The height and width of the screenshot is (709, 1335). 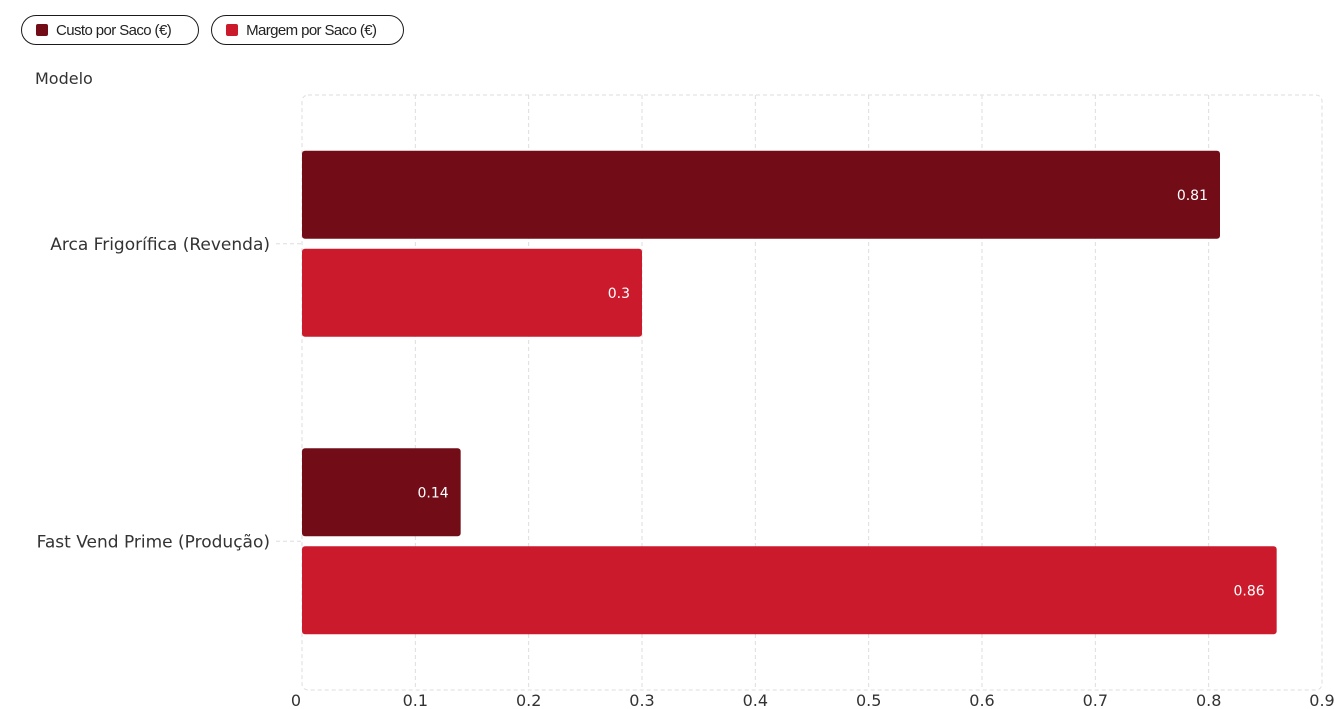 What do you see at coordinates (1095, 700) in the screenshot?
I see `x-tick-label: 0.7` at bounding box center [1095, 700].